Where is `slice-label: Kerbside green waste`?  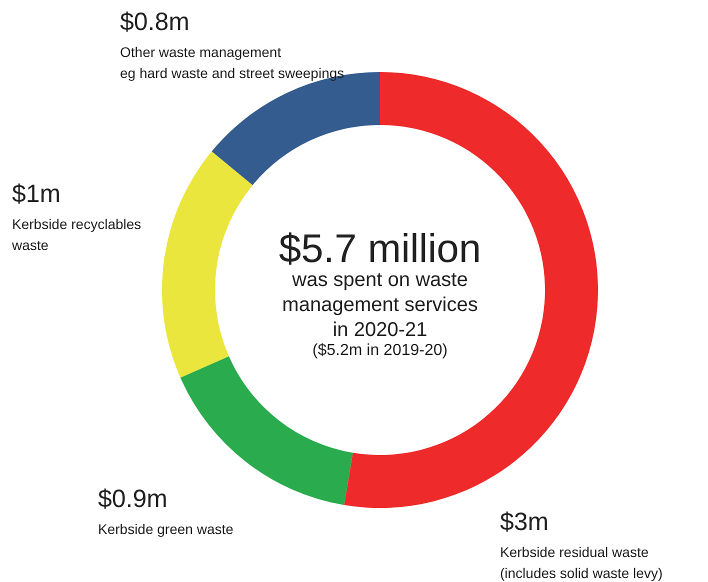
slice-label: Kerbside green waste is located at coordinates (166, 529).